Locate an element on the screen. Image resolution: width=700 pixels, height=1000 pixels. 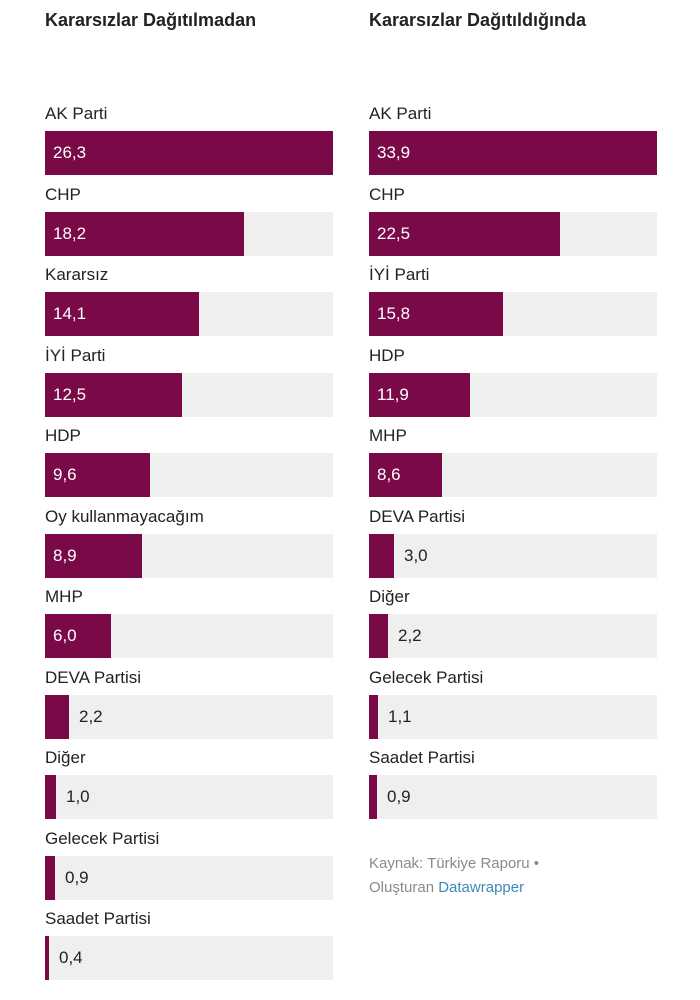
bar-track: 9,6 is located at coordinates (189, 475).